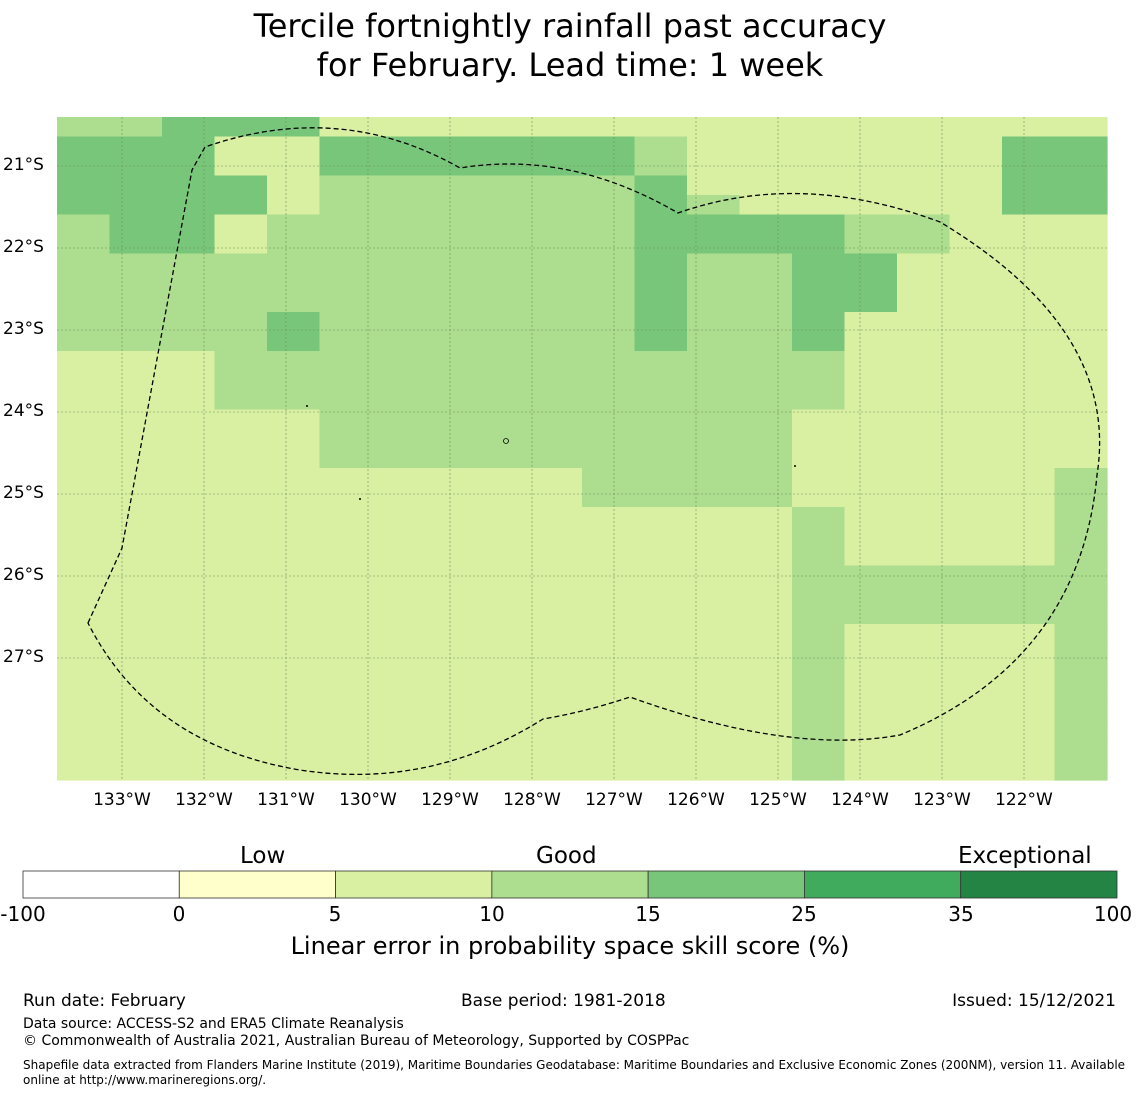  I want to click on lon-label: 127°W, so click(614, 800).